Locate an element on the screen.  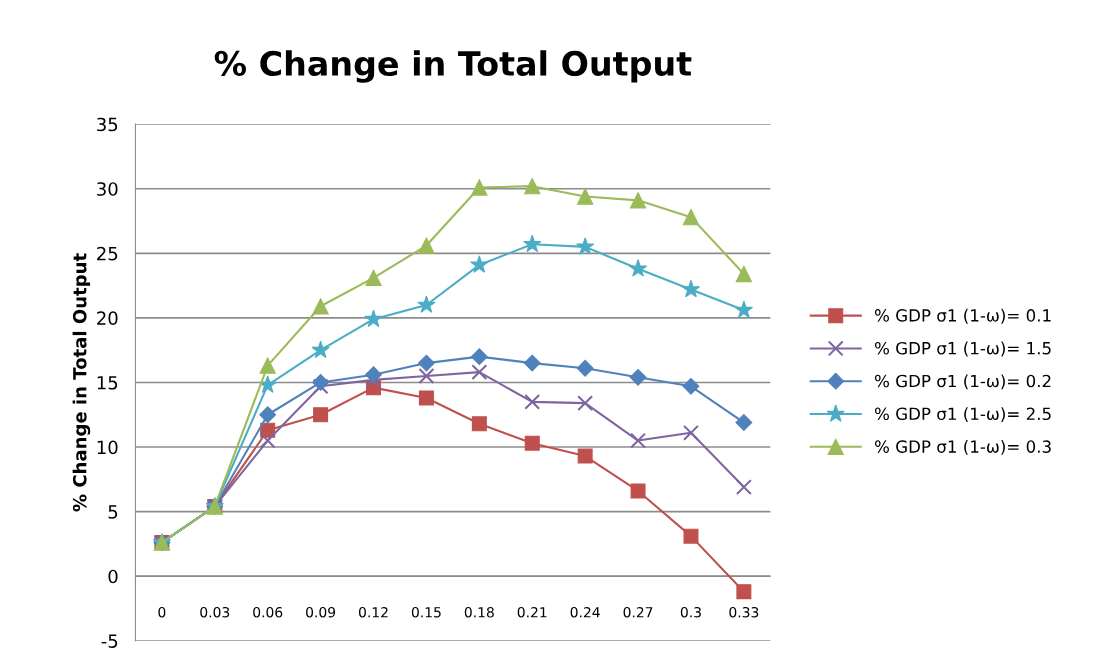
x-tick-label: 0.33 is located at coordinates (744, 612).